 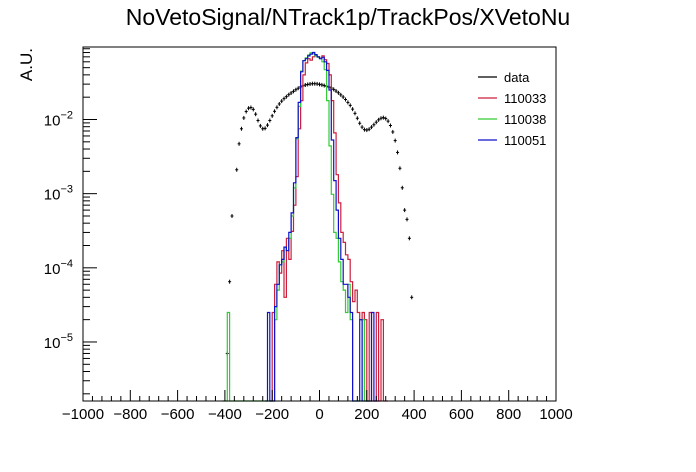 What do you see at coordinates (70, 221) in the screenshot?
I see `y-axis: 10⁻² 10⁻³ 10⁻⁴ 10⁻⁵` at bounding box center [70, 221].